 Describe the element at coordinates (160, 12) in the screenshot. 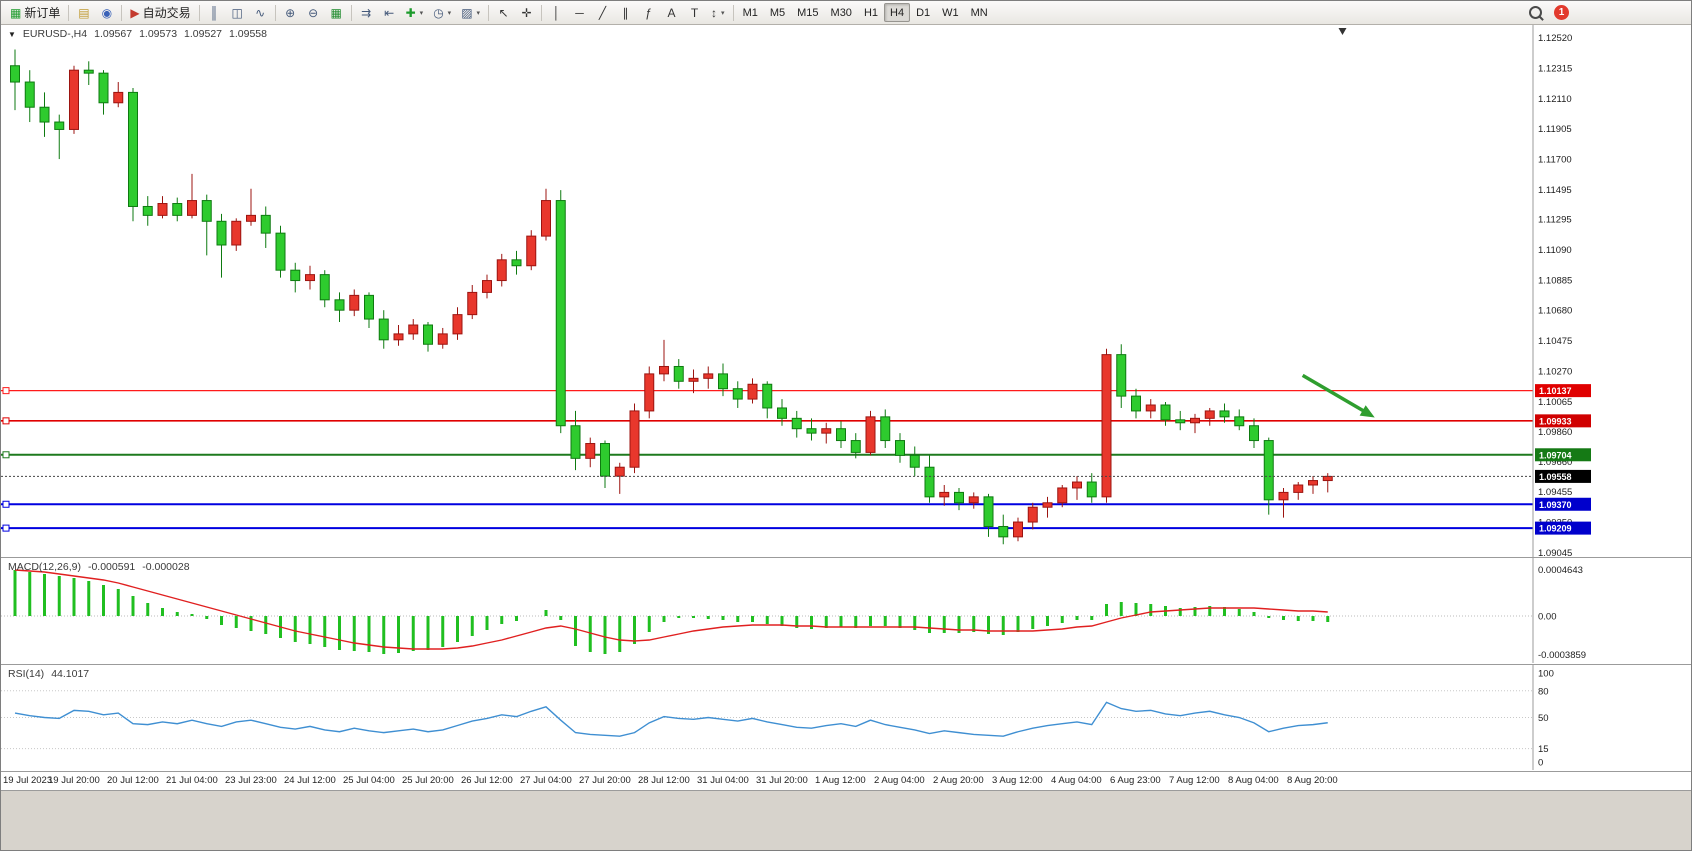

I see `autotrading-button: ▶ 自动交易` at that location.